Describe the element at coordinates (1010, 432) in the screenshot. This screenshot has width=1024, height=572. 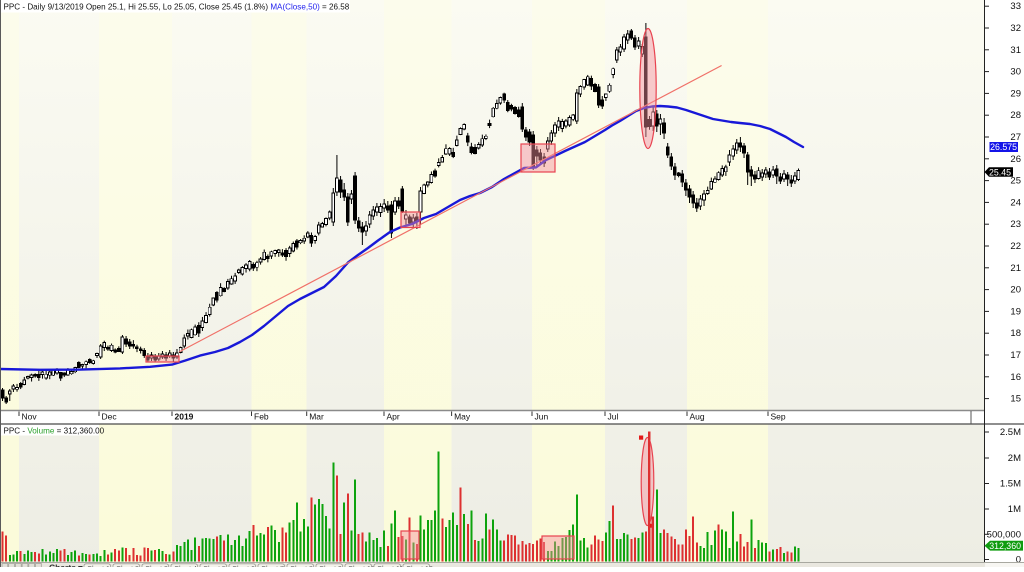
I see `svg-text: 2.5M` at that location.